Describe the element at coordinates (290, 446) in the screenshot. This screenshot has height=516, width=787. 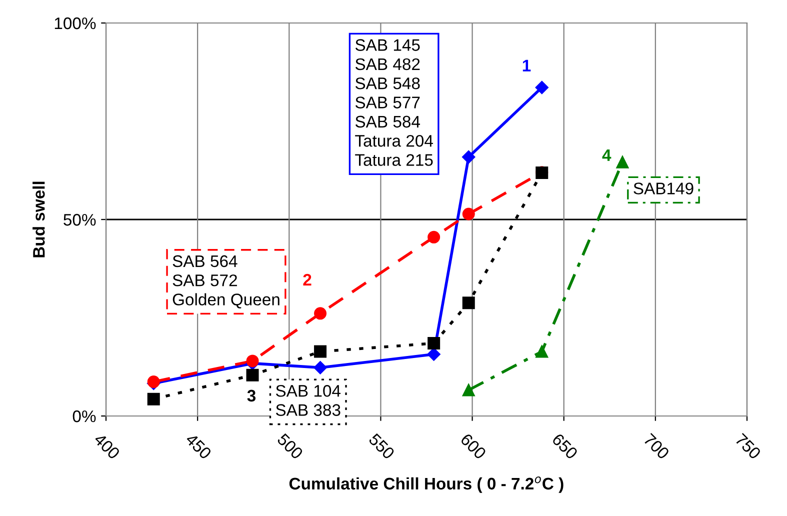
I see `x-tick-label: 500` at that location.